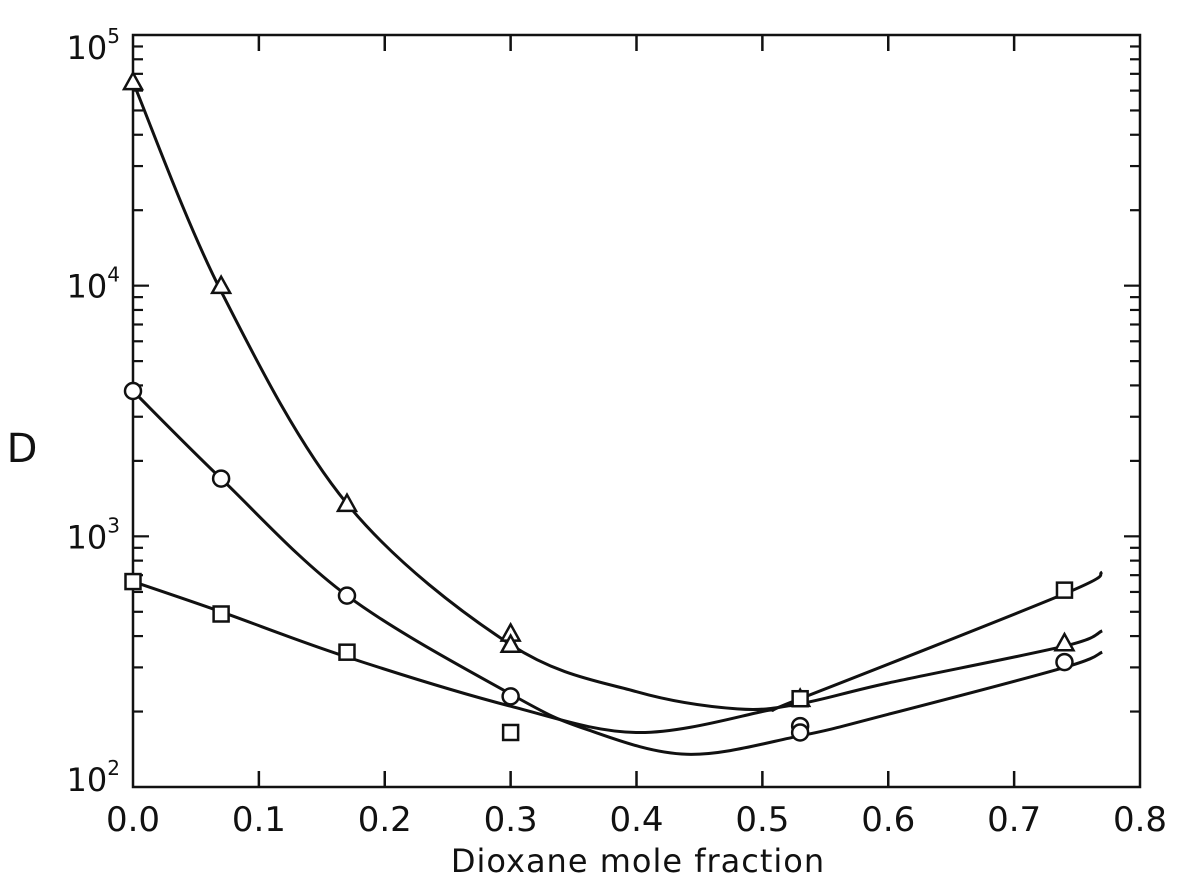 The image size is (1177, 893). What do you see at coordinates (133, 820) in the screenshot?
I see `x-tick-label: 0.0` at bounding box center [133, 820].